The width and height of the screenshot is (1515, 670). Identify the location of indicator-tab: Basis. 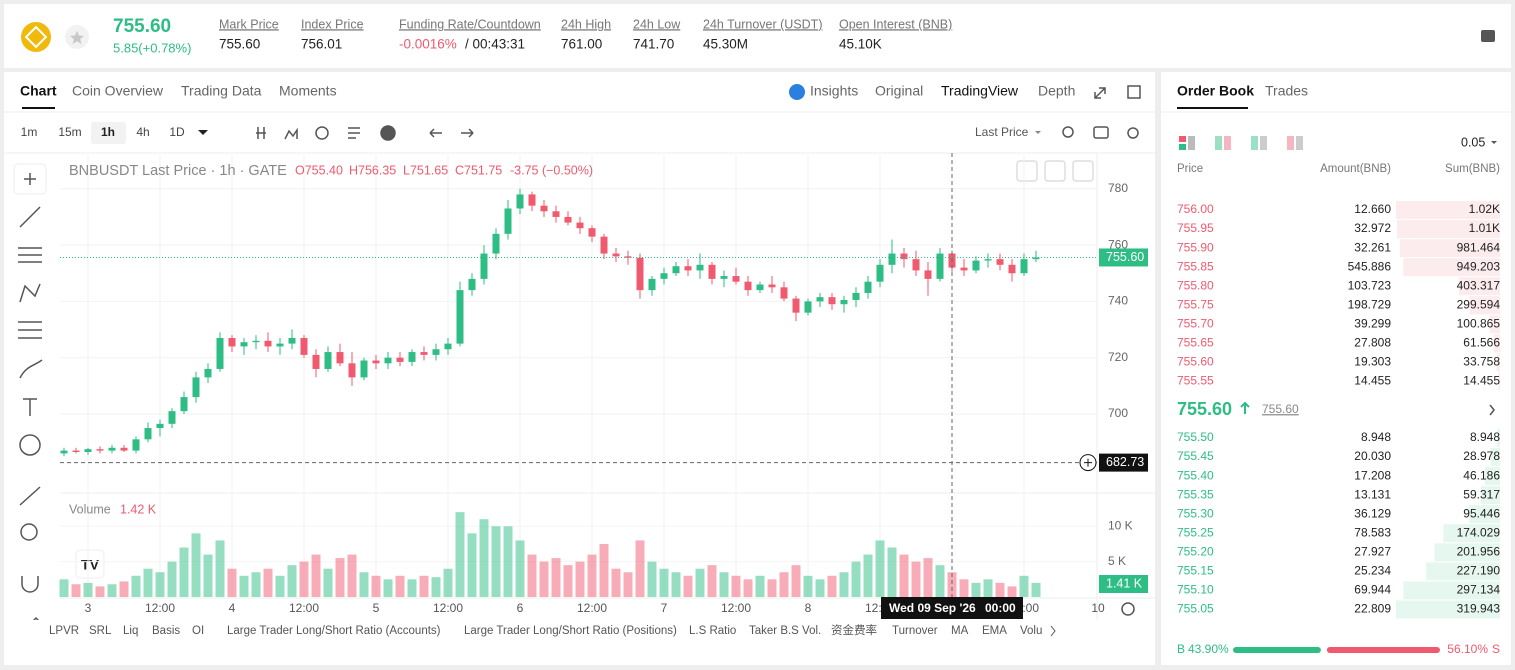
(166, 631).